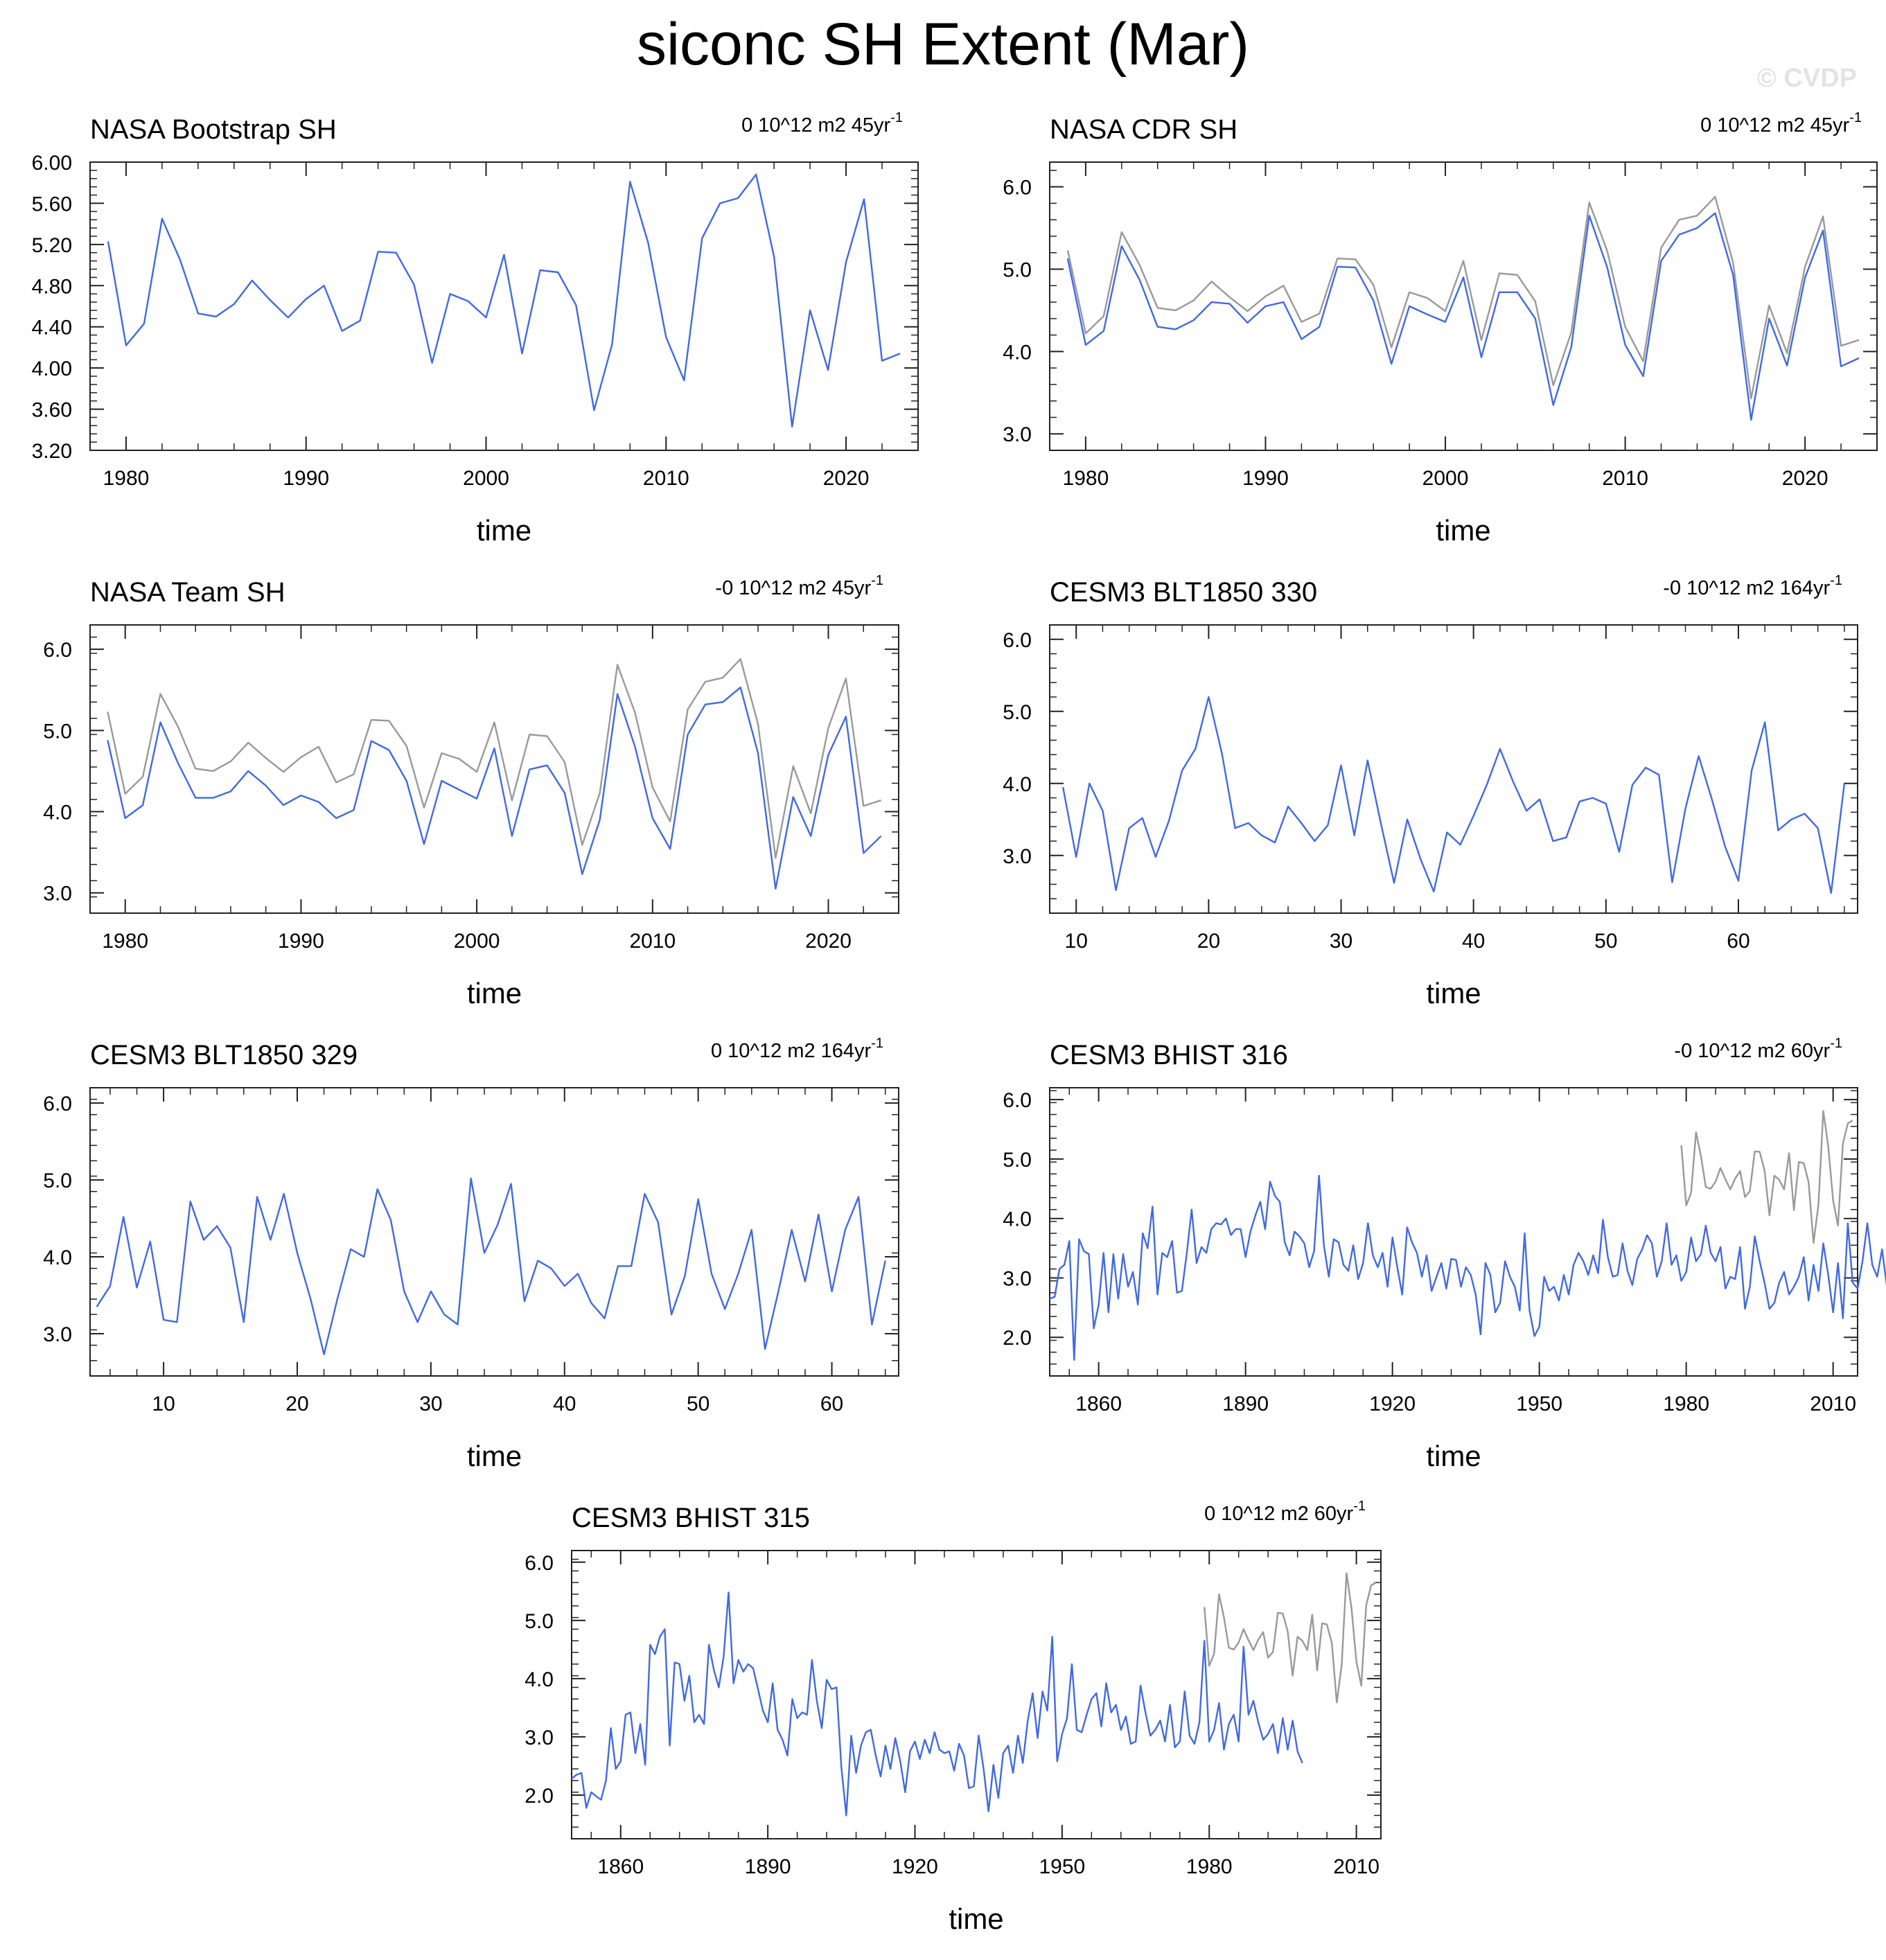  Describe the element at coordinates (187, 592) in the screenshot. I see `panel-title: NASA Team SH` at that location.